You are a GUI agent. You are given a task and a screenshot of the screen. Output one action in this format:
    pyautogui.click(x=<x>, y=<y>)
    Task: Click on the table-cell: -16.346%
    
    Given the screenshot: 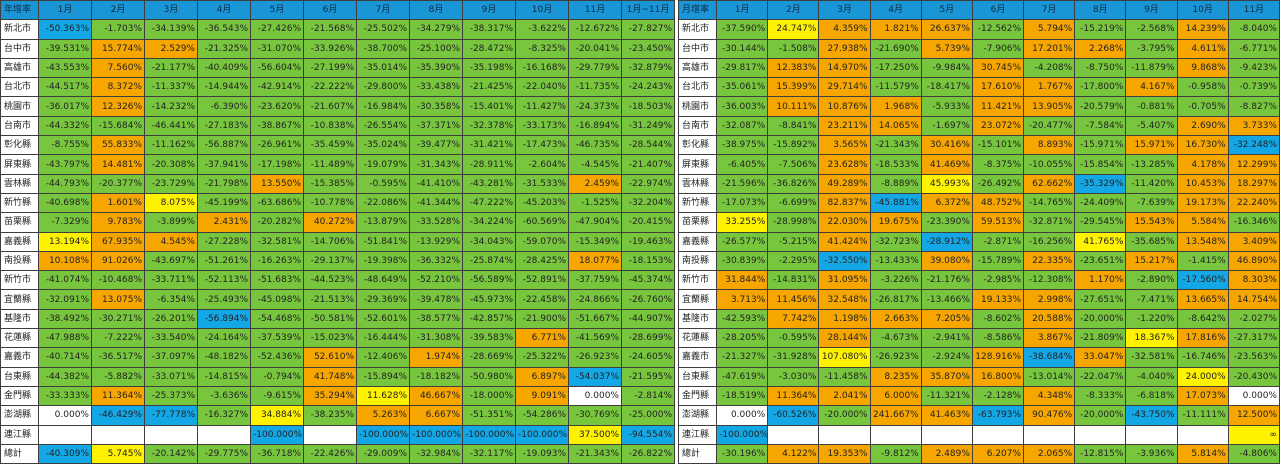 What is the action you would take?
    pyautogui.click(x=1253, y=222)
    